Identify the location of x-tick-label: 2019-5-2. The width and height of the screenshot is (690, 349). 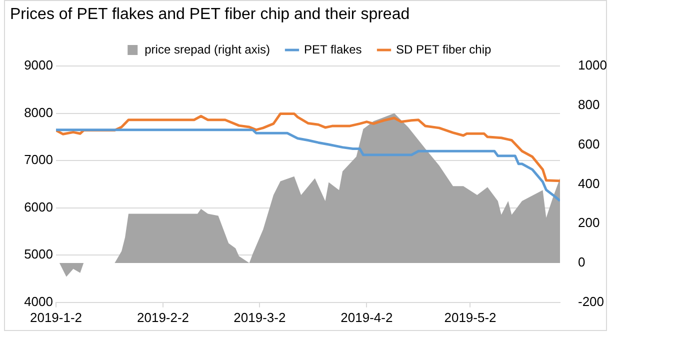
(470, 317).